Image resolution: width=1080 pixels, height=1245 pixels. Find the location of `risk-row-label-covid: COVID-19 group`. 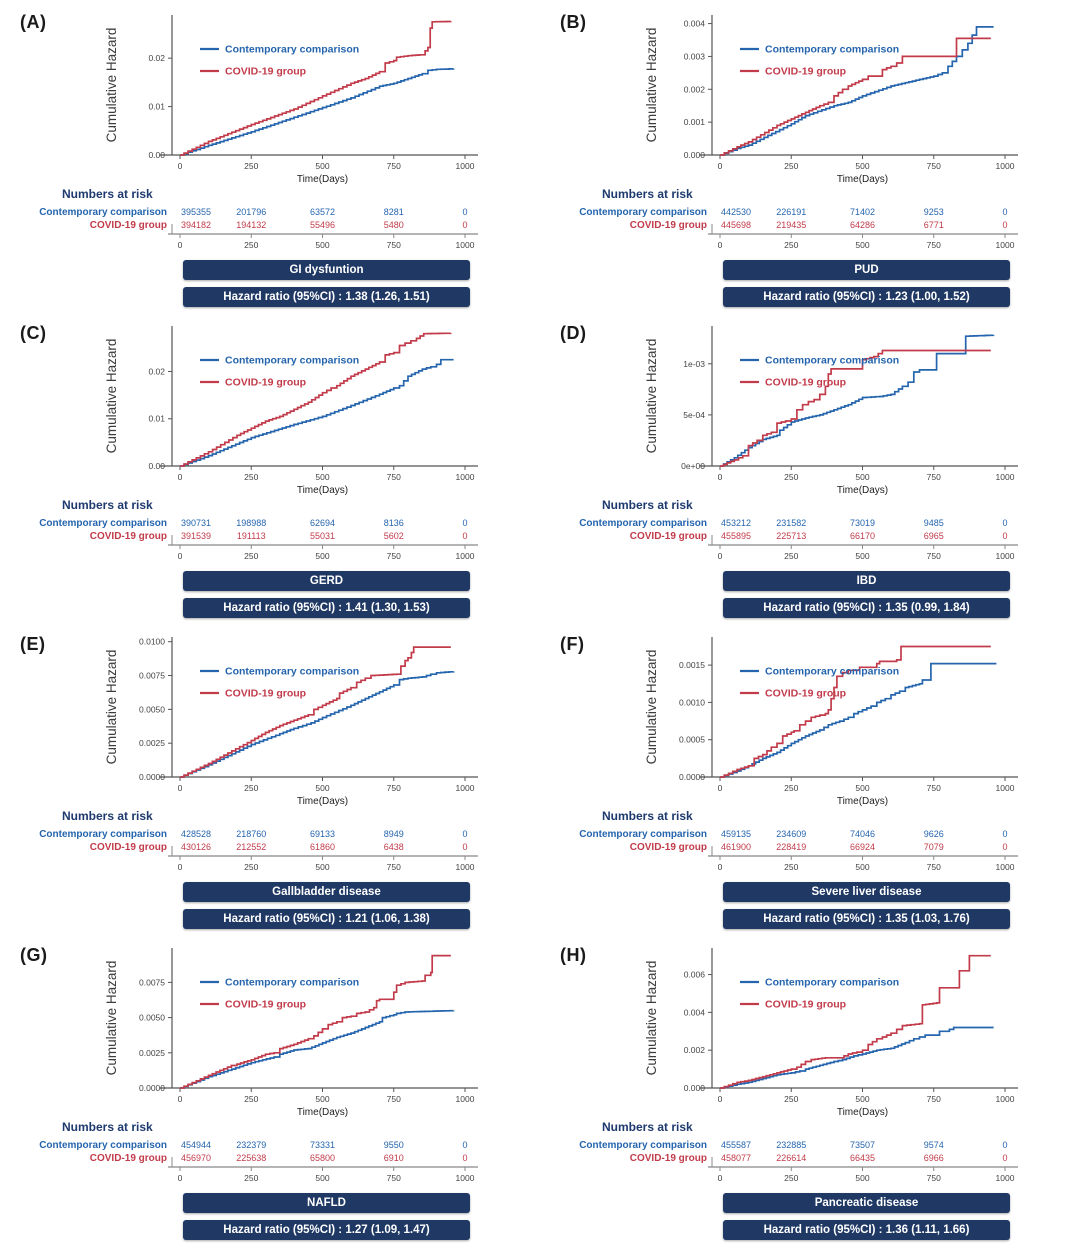

risk-row-label-covid: COVID-19 group is located at coordinates (128, 225).